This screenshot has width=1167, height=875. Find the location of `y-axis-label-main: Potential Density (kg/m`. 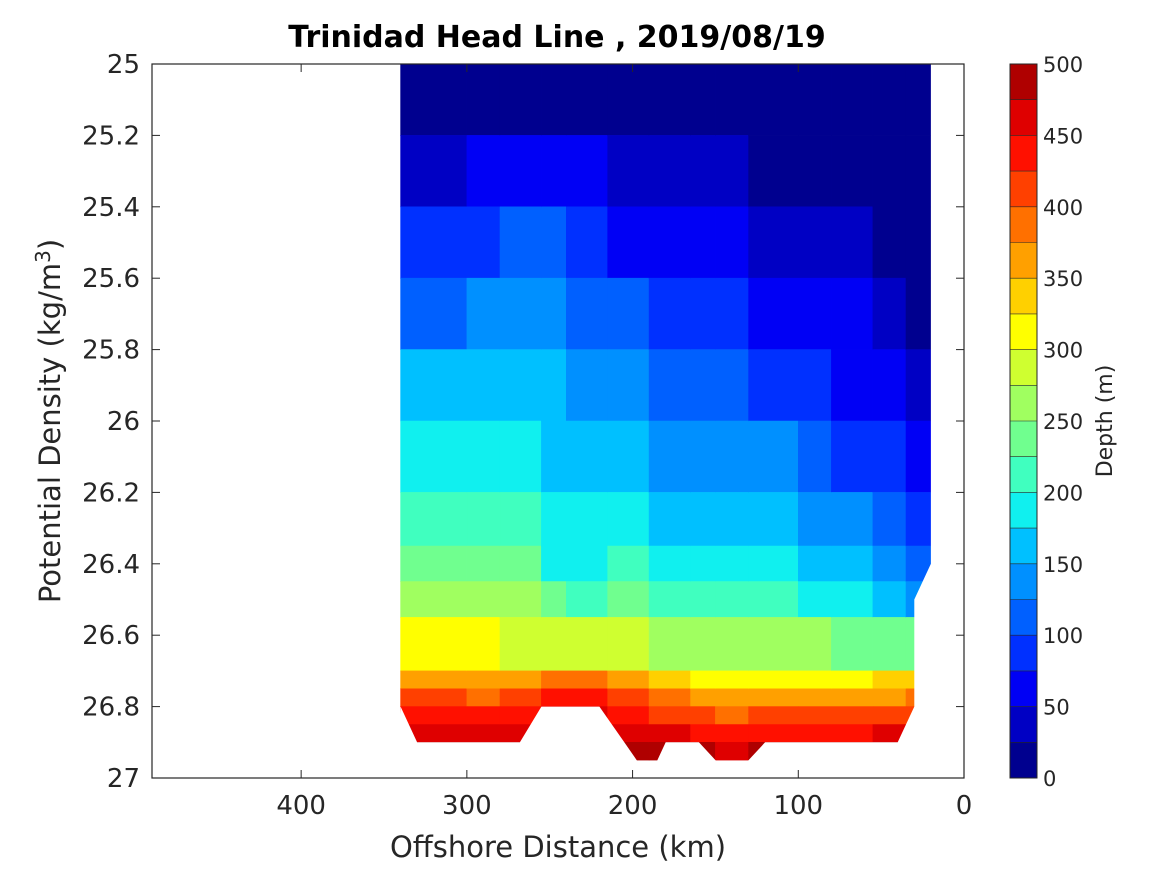

y-axis-label-main: Potential Density (kg/m is located at coordinates (50, 433).